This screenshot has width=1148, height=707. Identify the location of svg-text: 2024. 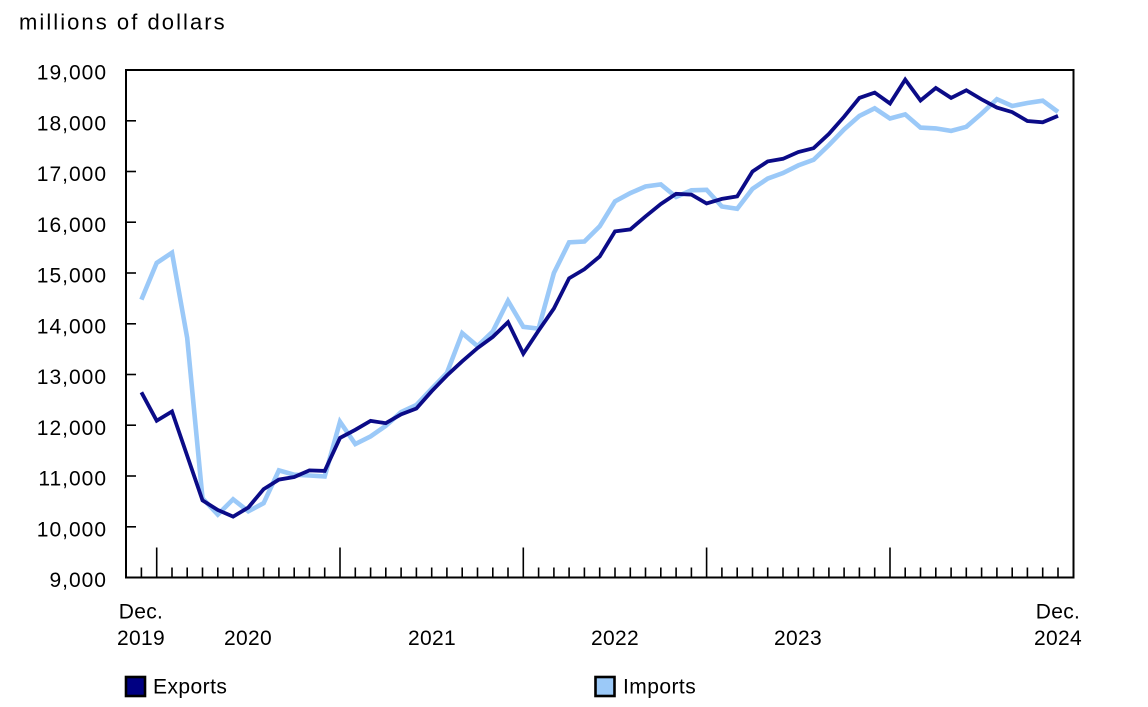
(1058, 638).